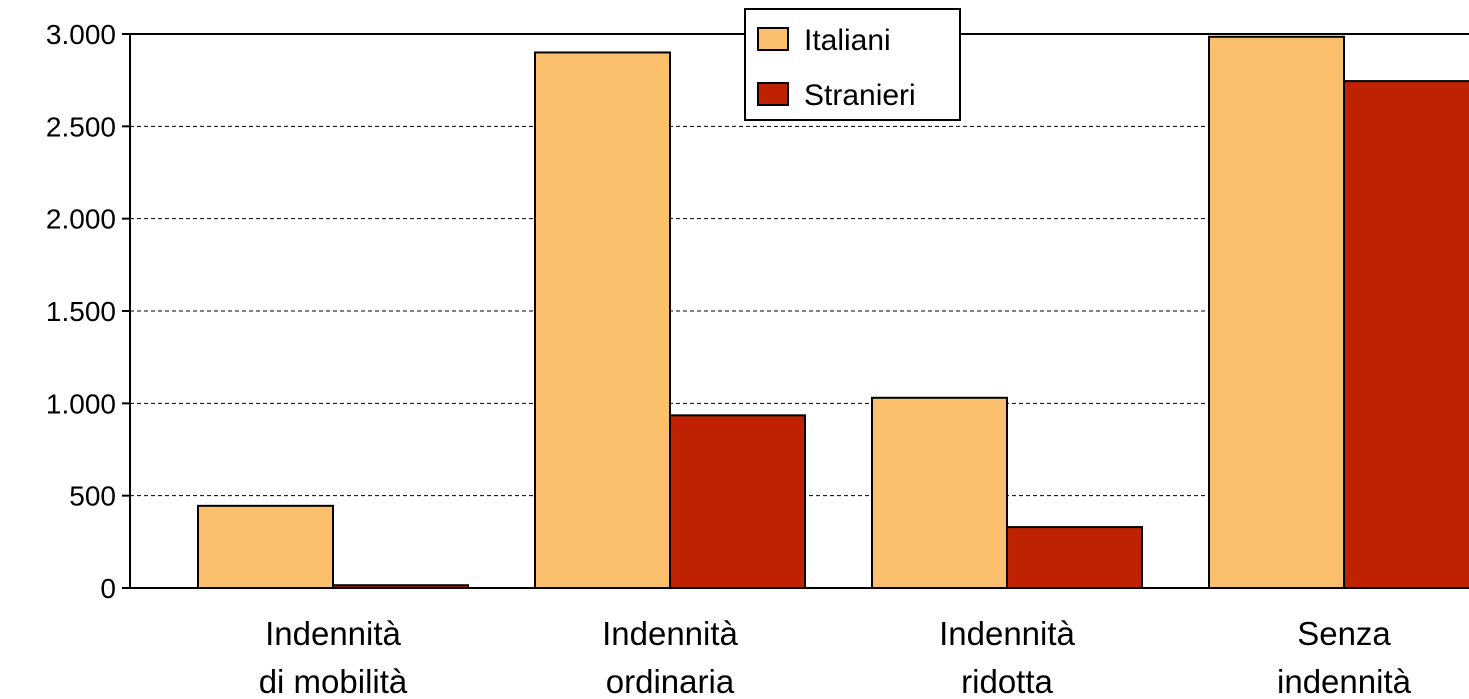  I want to click on legend: Italiani Stranieri, so click(852, 64).